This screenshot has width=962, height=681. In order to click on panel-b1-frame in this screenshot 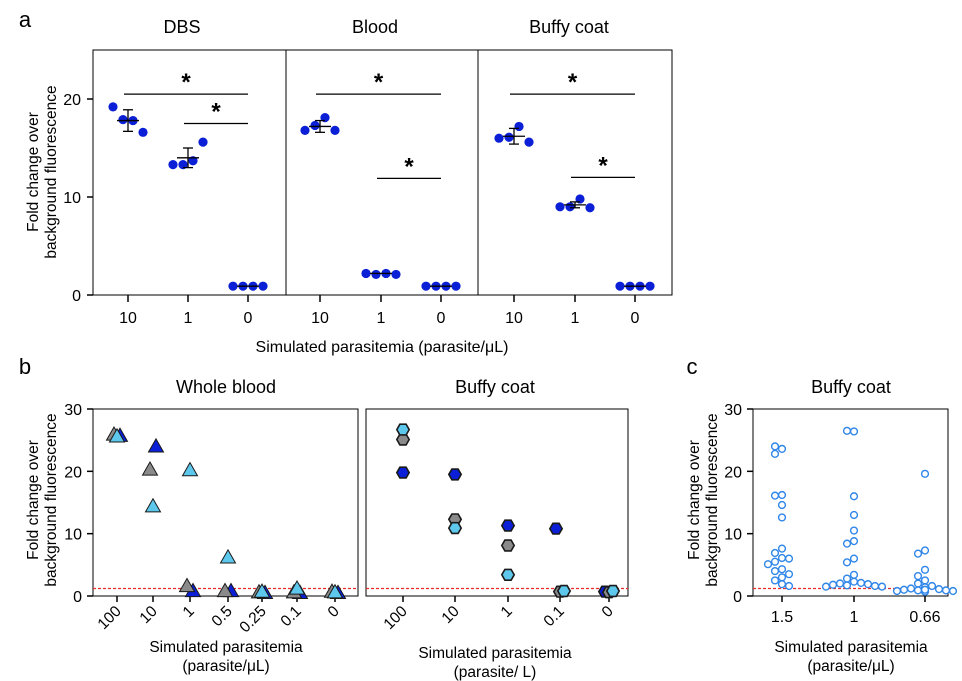, I will do `click(225, 502)`.